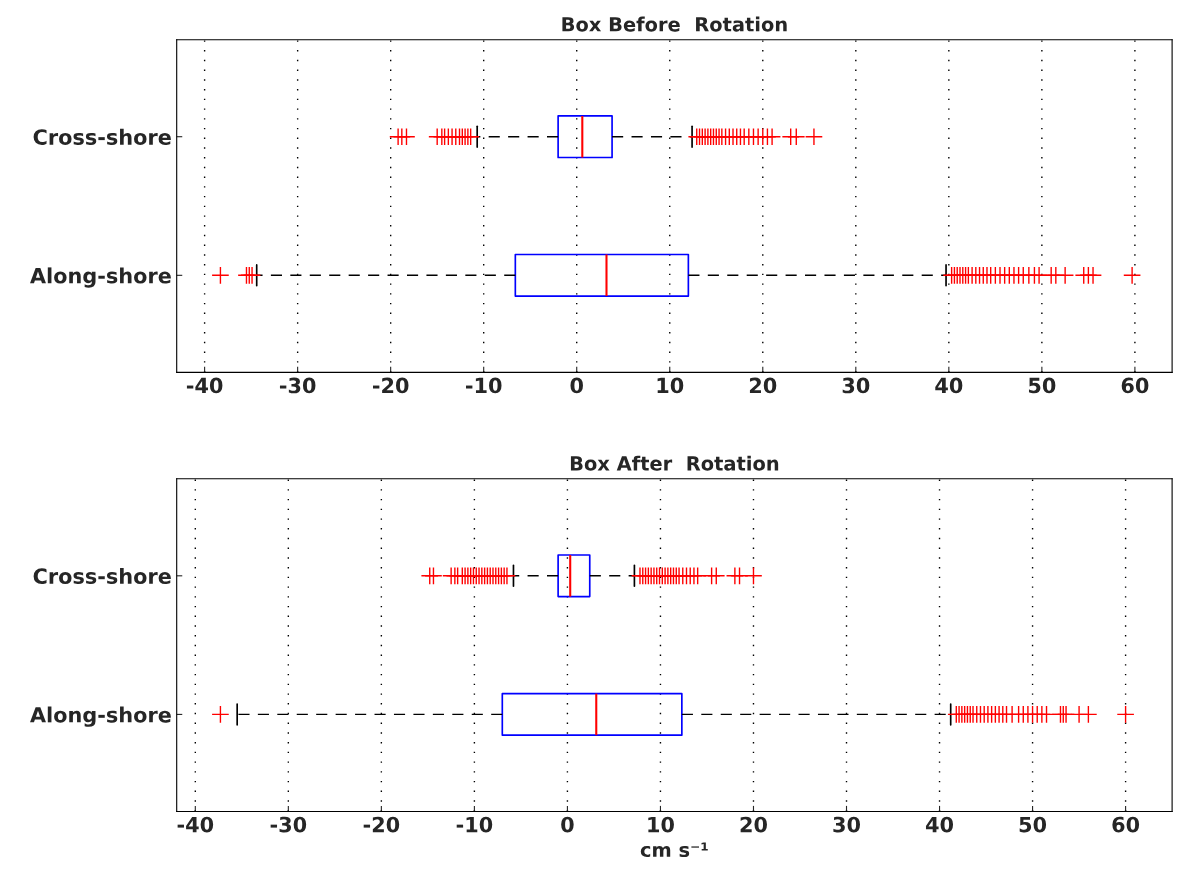 This screenshot has height=882, width=1178. Describe the element at coordinates (674, 850) in the screenshot. I see `x-axis-title: cm s⁻¹` at that location.